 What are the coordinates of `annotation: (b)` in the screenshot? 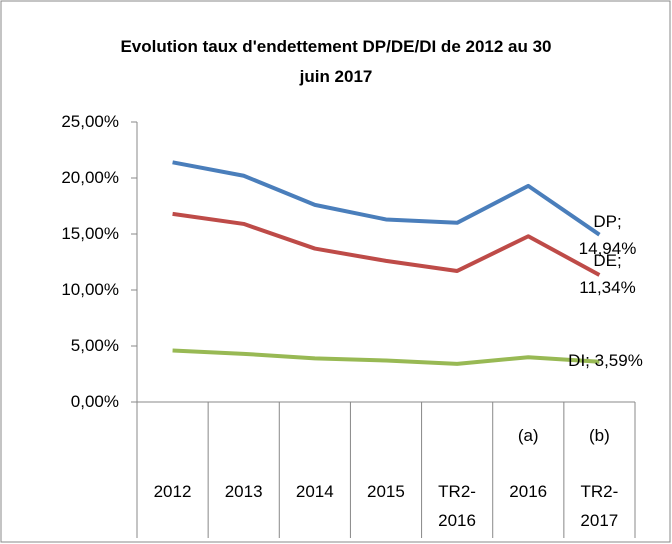 It's located at (599, 435).